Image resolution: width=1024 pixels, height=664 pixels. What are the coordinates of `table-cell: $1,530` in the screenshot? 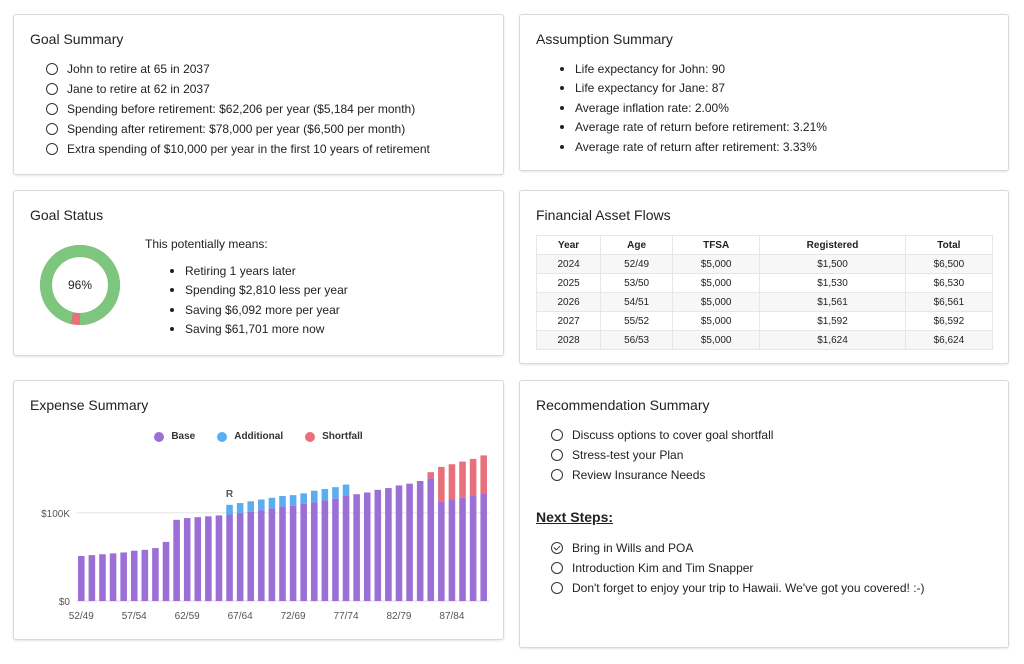 It's located at (832, 283).